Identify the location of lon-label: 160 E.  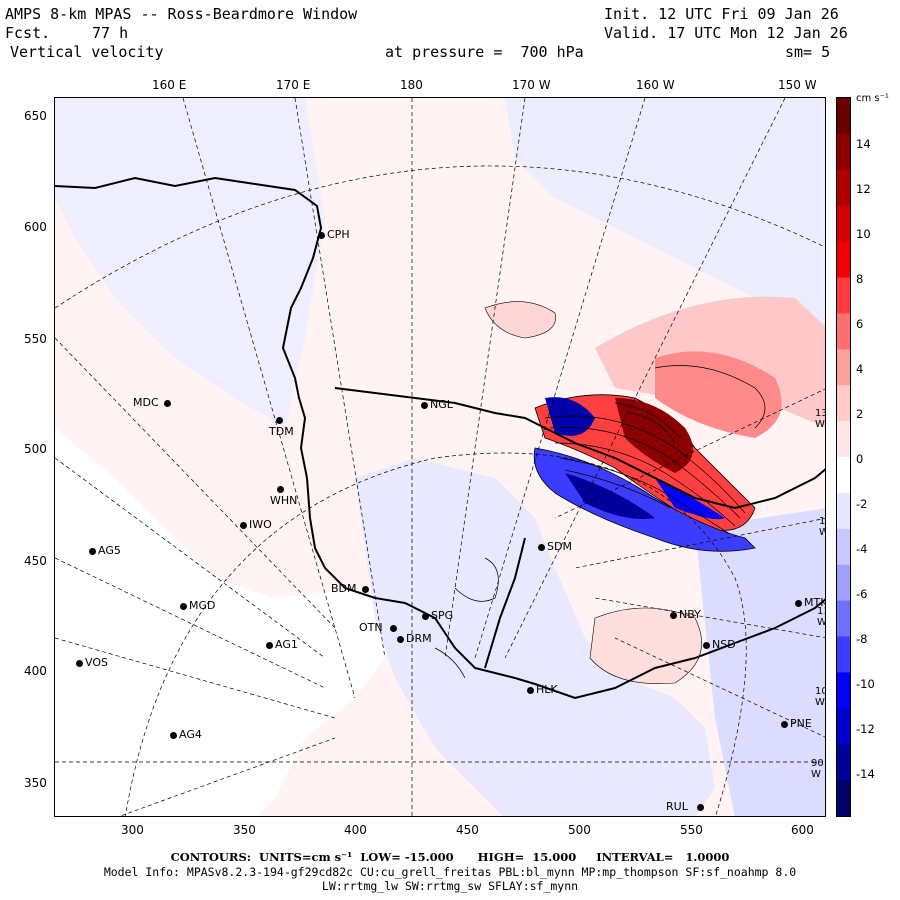
(169, 85).